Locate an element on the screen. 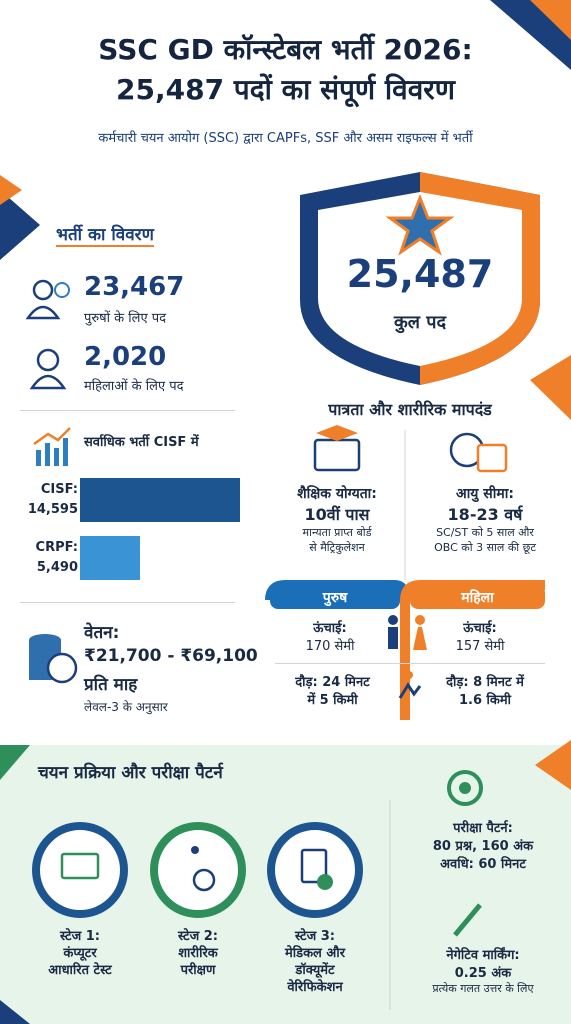 This screenshot has width=571, height=1024. chart-title: सर्वाधिक भर्ती CISF में is located at coordinates (141, 442).